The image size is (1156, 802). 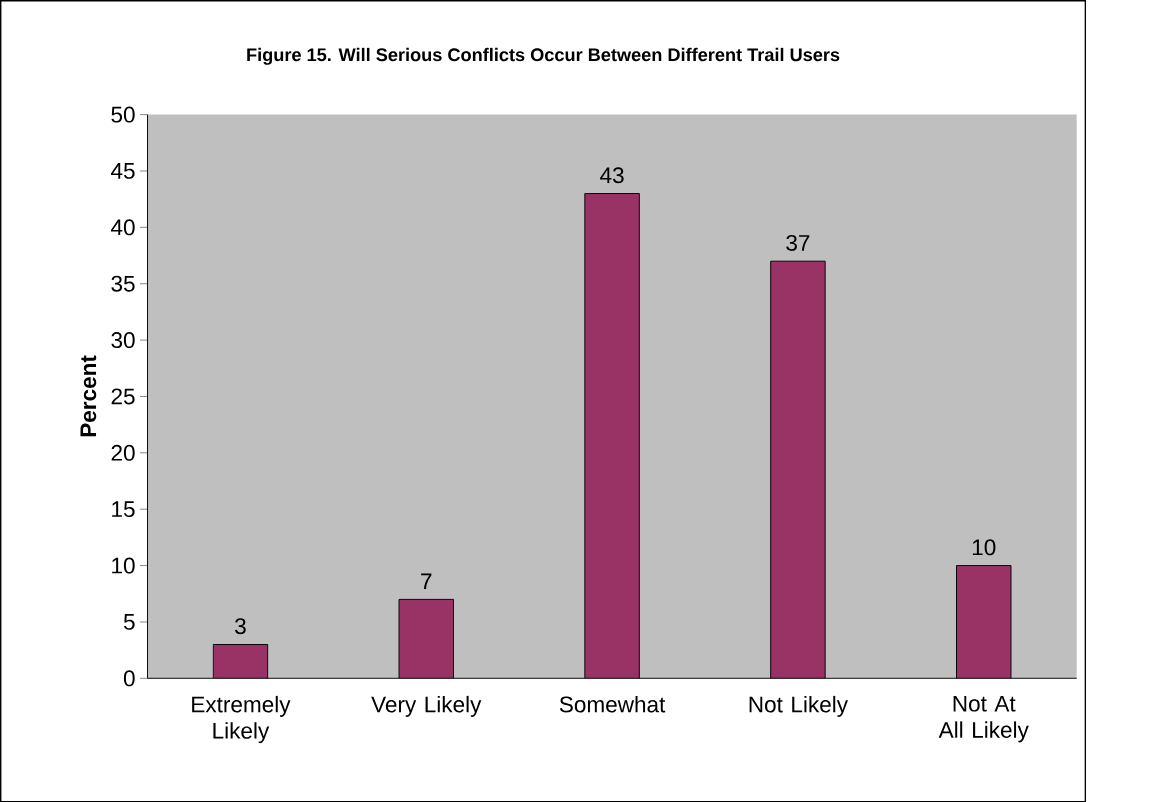 I want to click on data-label: 37, so click(x=798, y=242).